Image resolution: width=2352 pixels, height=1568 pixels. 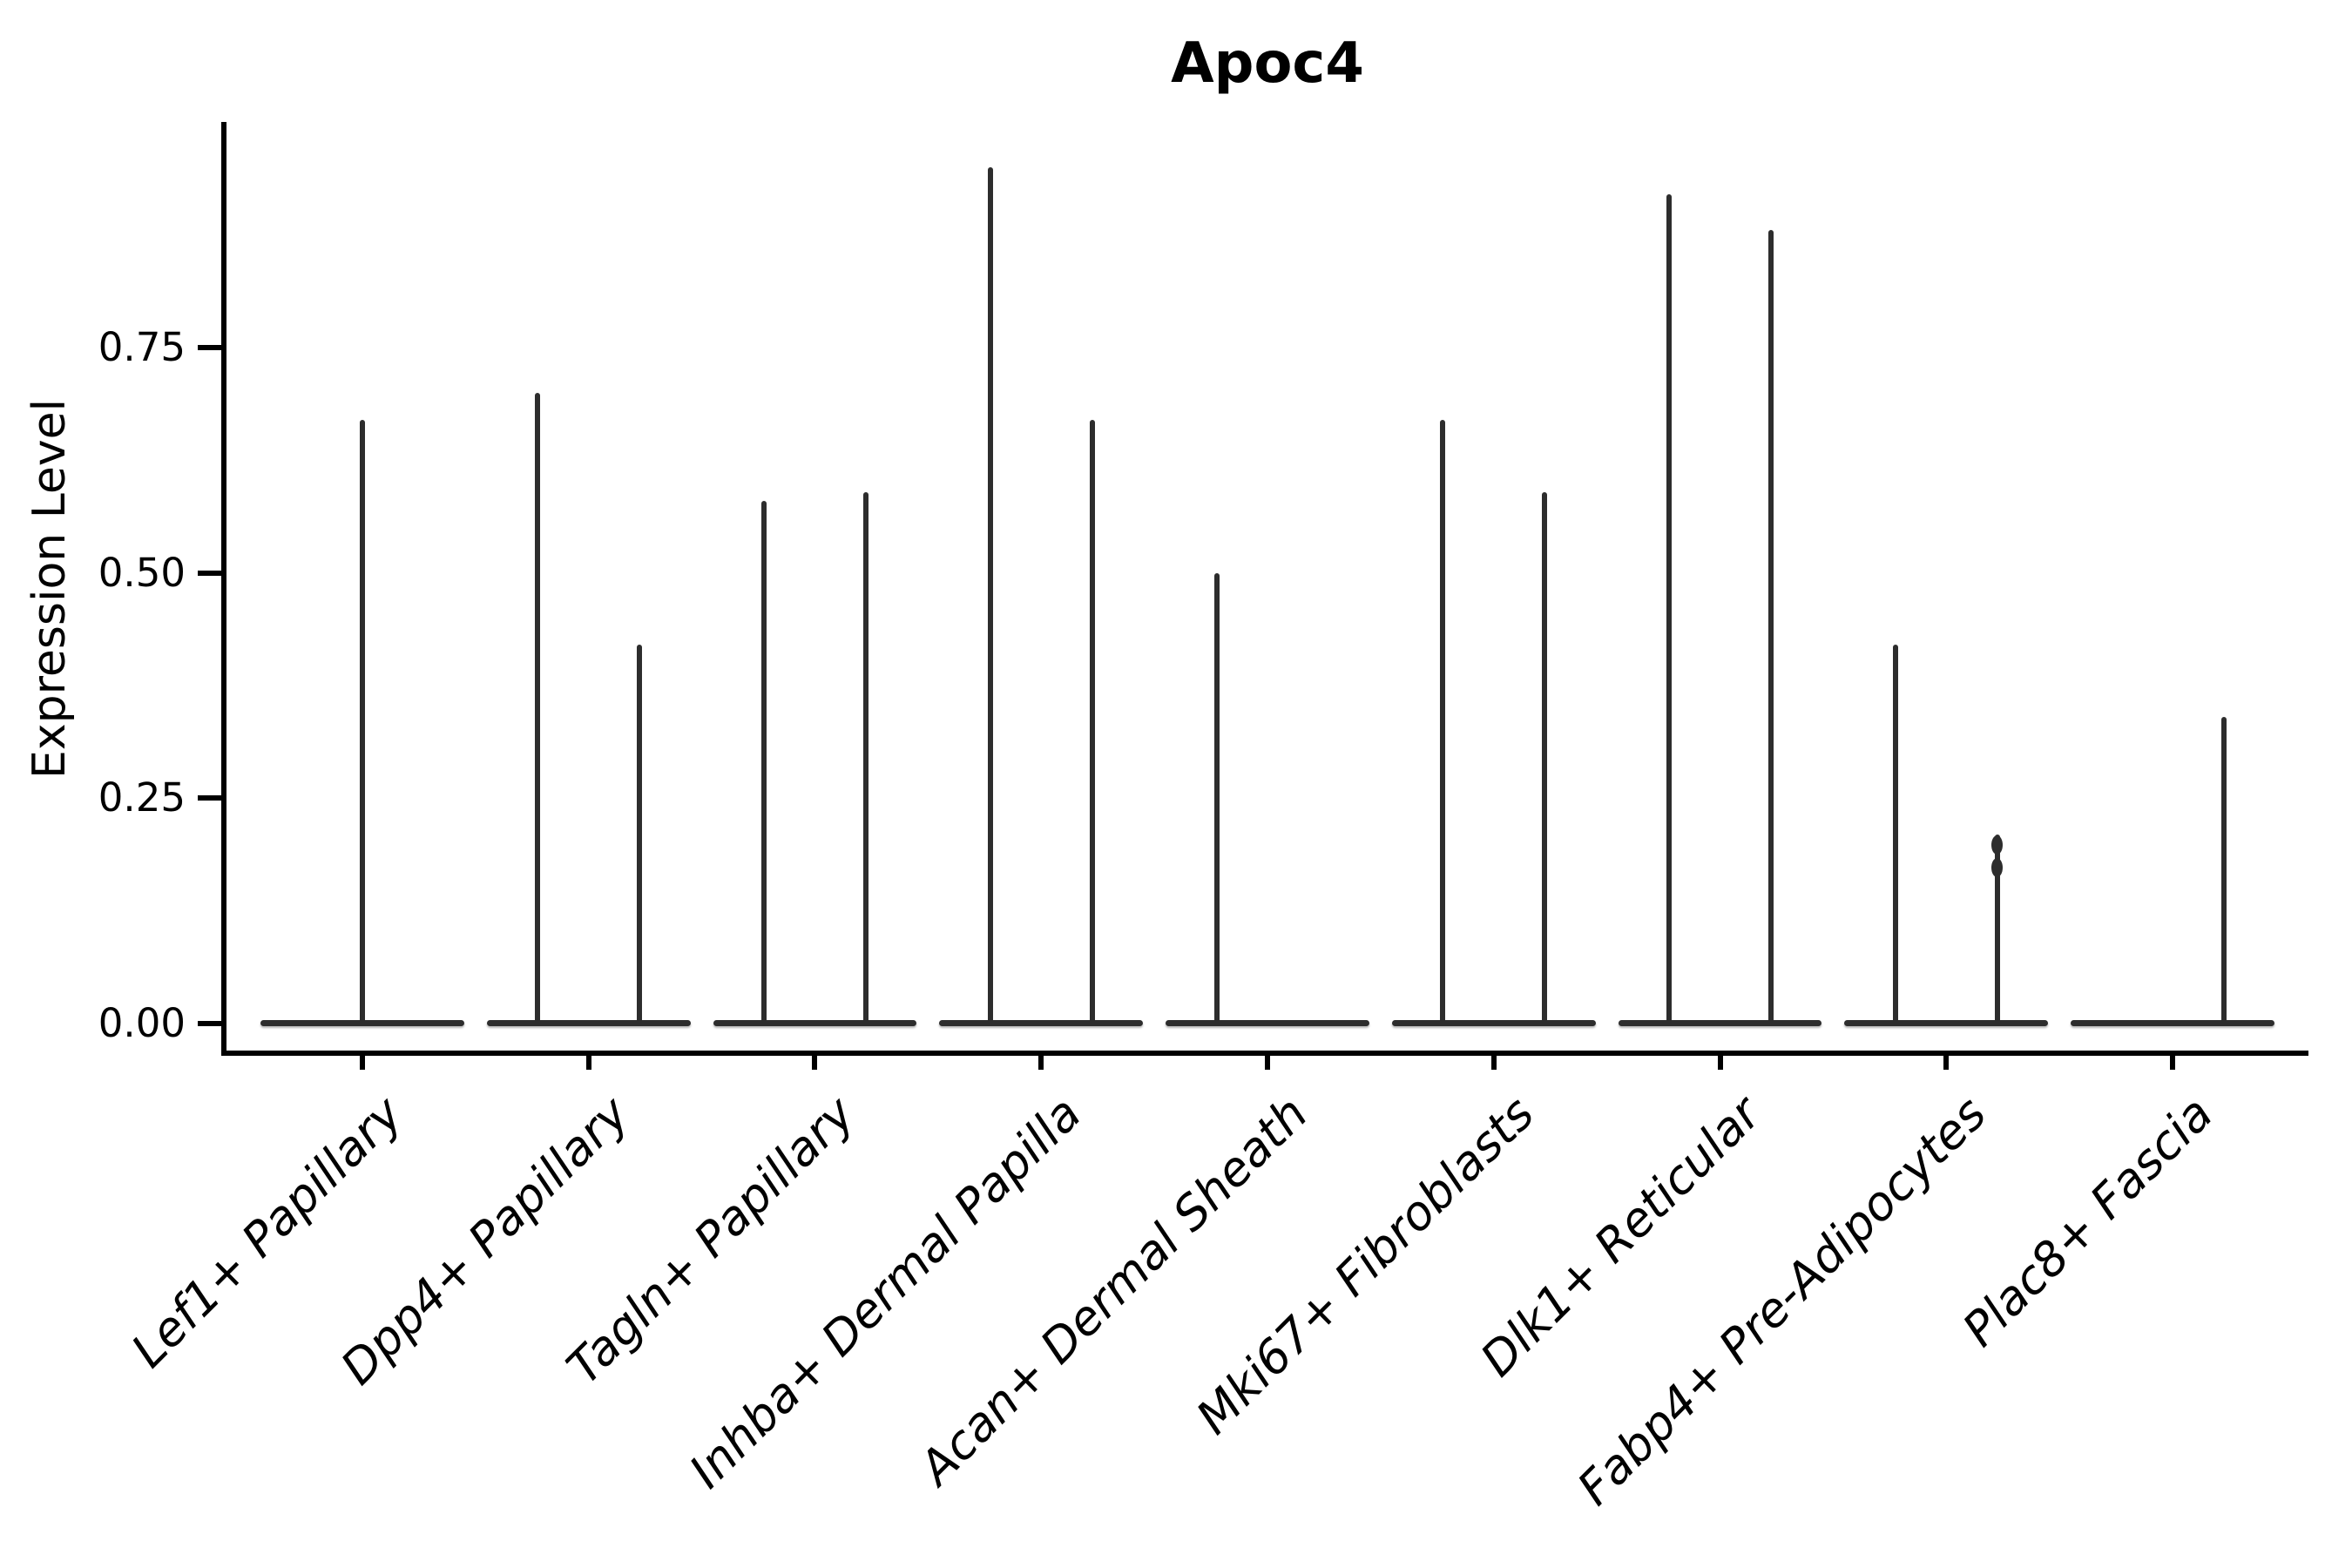 I want to click on y-tick-label: 0.25, so click(x=142, y=797).